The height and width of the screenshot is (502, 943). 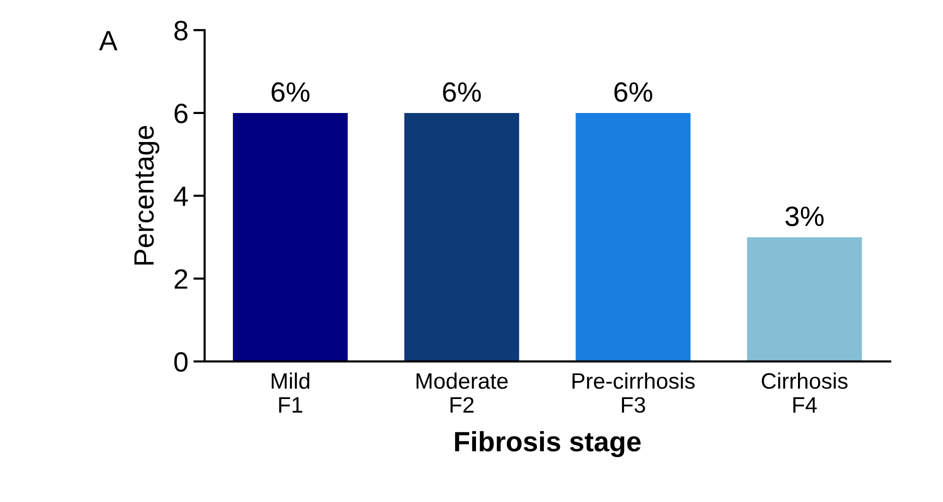 What do you see at coordinates (181, 362) in the screenshot?
I see `y-tick-label: 0` at bounding box center [181, 362].